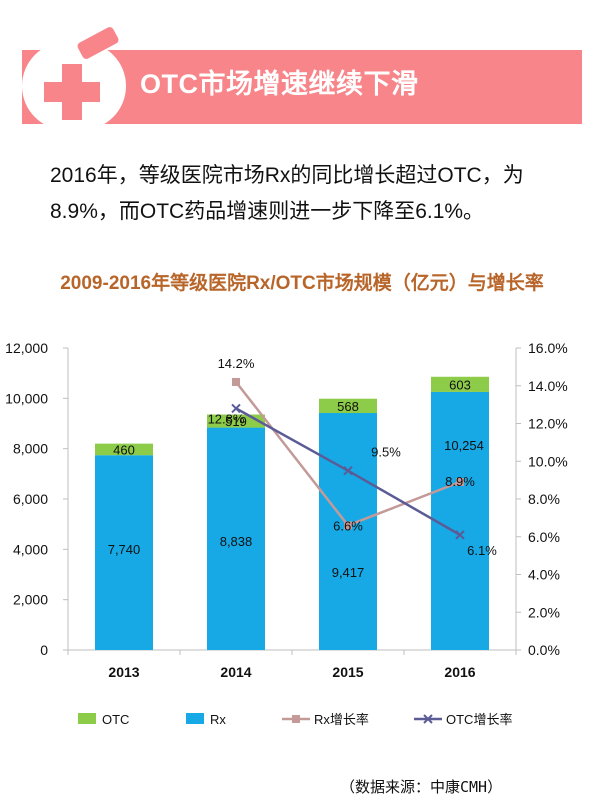  Describe the element at coordinates (464, 445) in the screenshot. I see `bar-rx-label: 10,254` at that location.